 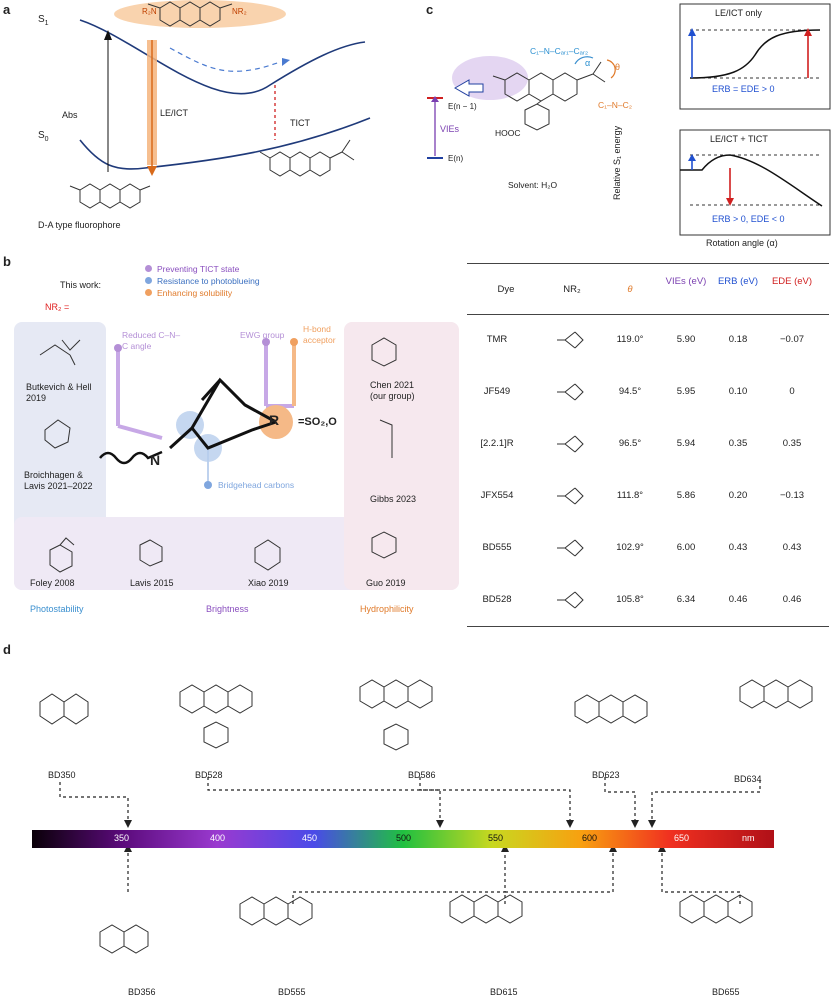 What do you see at coordinates (792, 547) in the screenshot?
I see `cell-ede: 0.43` at bounding box center [792, 547].